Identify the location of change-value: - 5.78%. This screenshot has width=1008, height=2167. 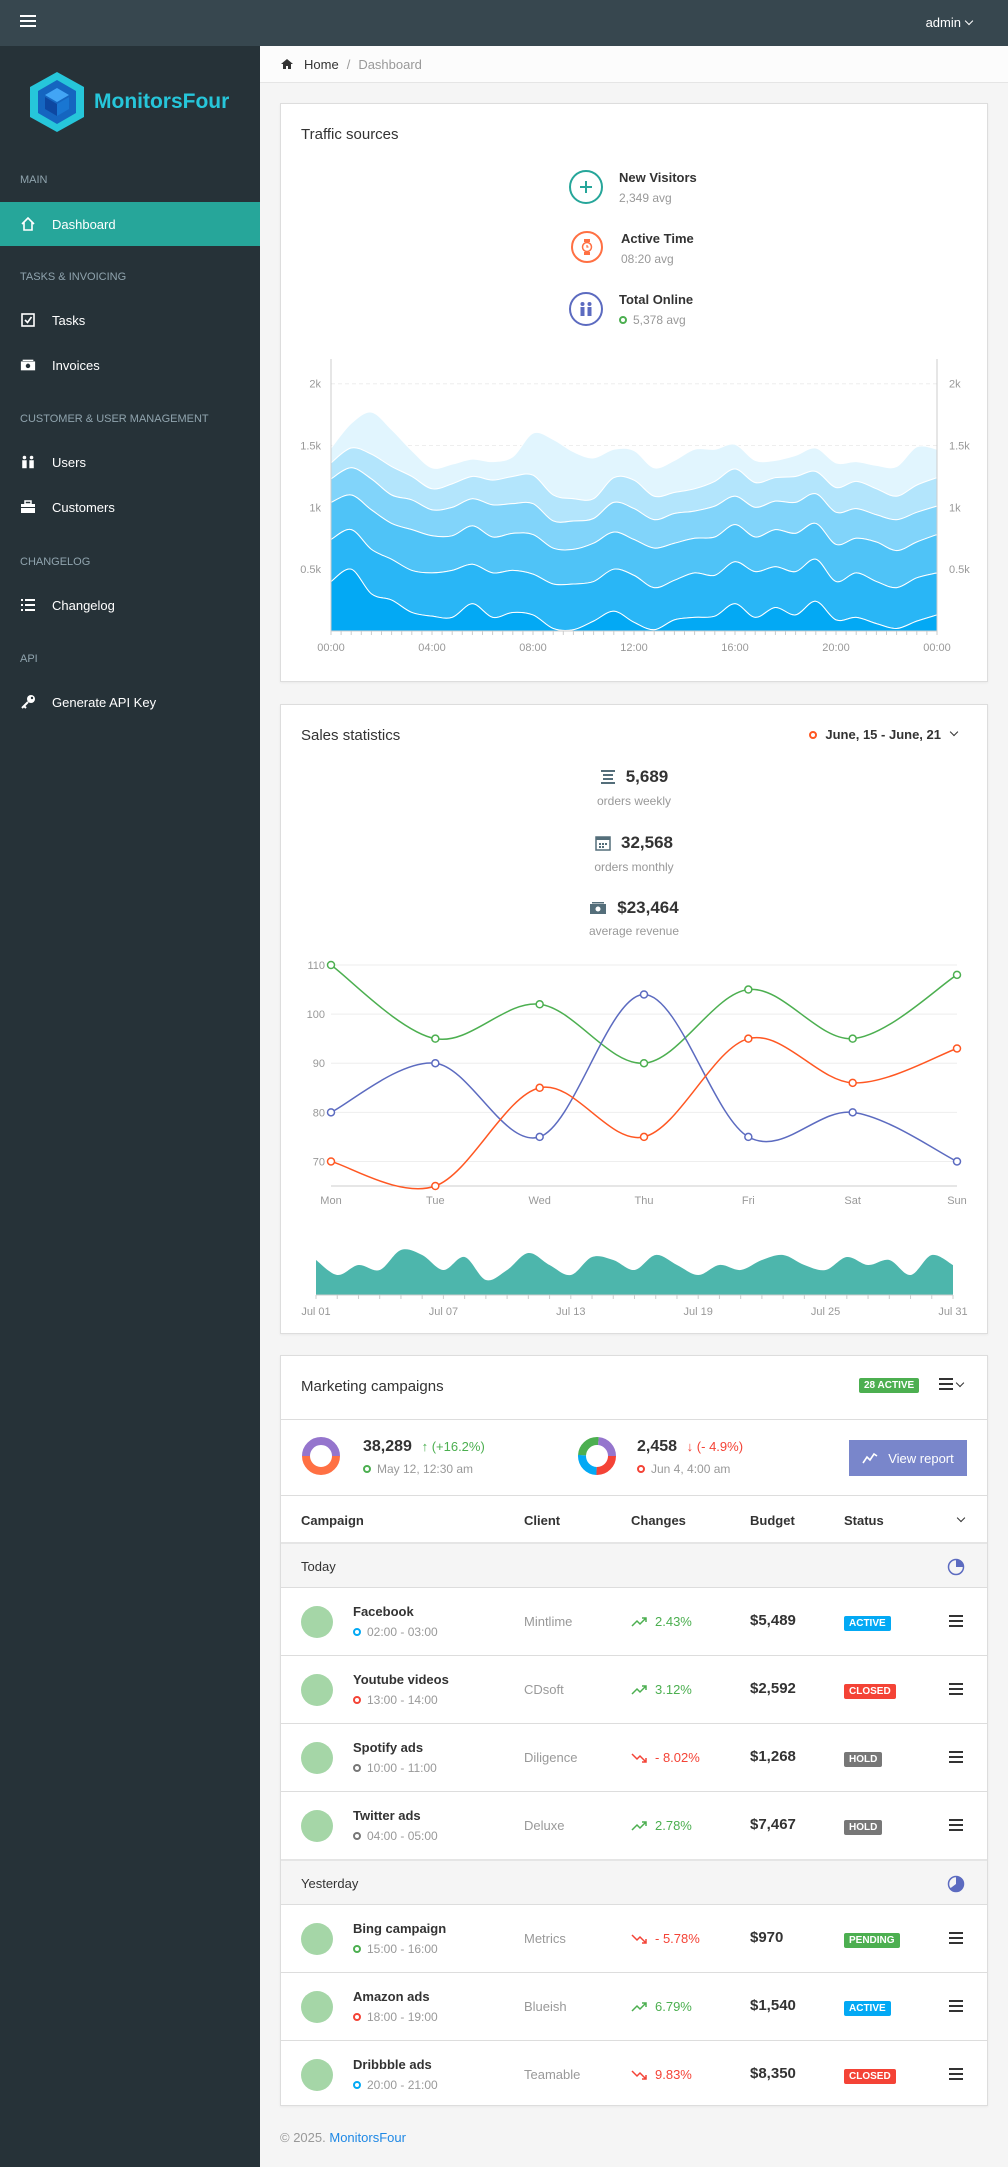
(677, 1938).